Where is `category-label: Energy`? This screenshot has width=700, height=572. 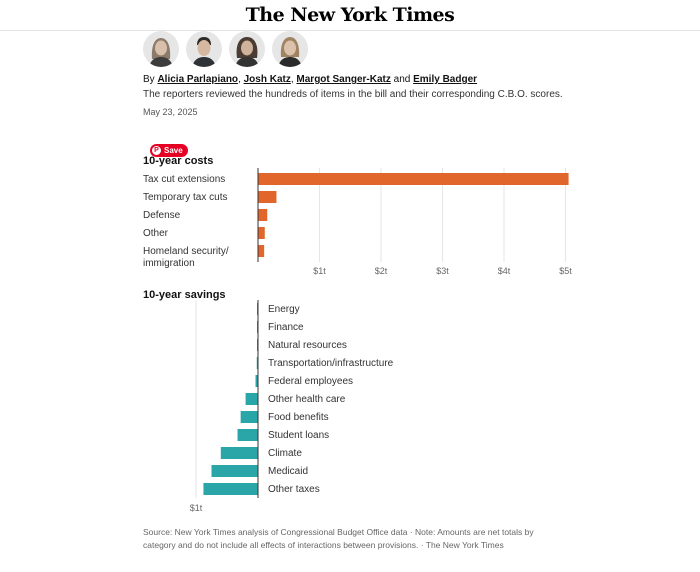 category-label: Energy is located at coordinates (284, 309).